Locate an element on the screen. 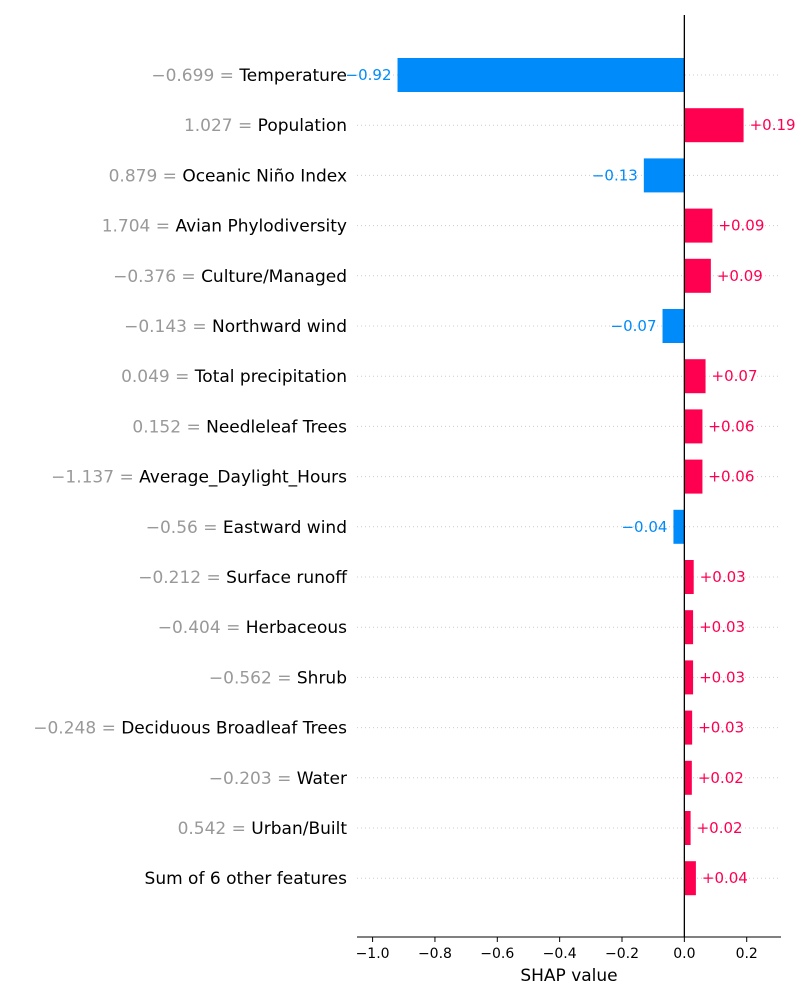  x-tick-label: −1.0 is located at coordinates (373, 954).